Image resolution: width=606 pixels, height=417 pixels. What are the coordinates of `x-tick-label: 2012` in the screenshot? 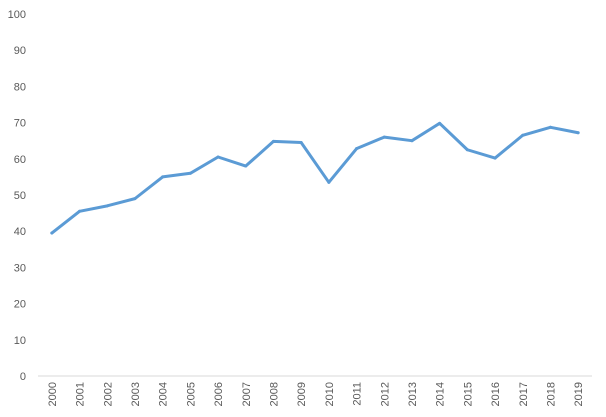 It's located at (385, 394).